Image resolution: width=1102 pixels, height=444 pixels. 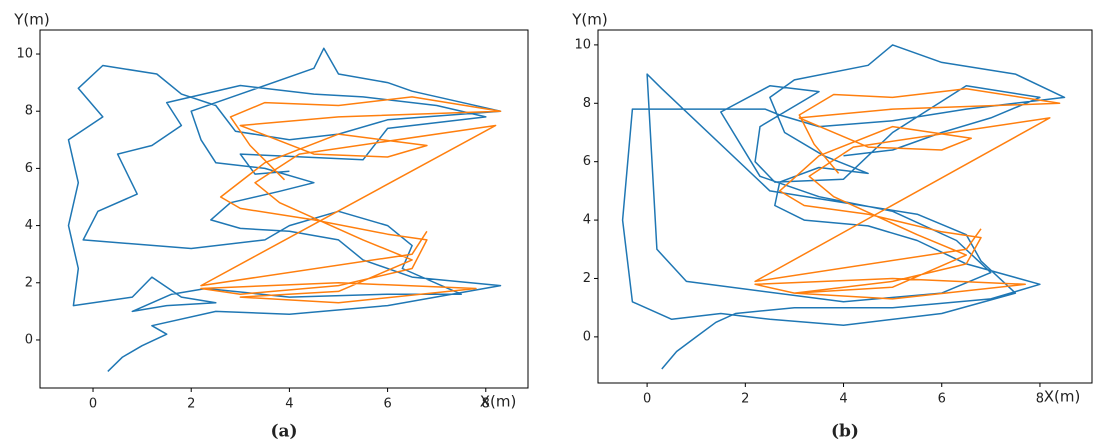 I want to click on caption: (a), so click(x=283, y=432).